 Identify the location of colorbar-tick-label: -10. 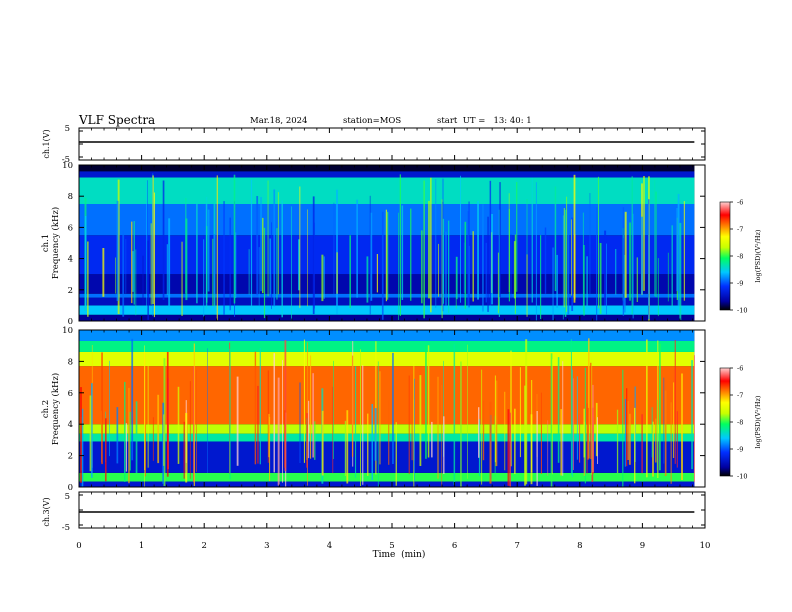
(742, 477).